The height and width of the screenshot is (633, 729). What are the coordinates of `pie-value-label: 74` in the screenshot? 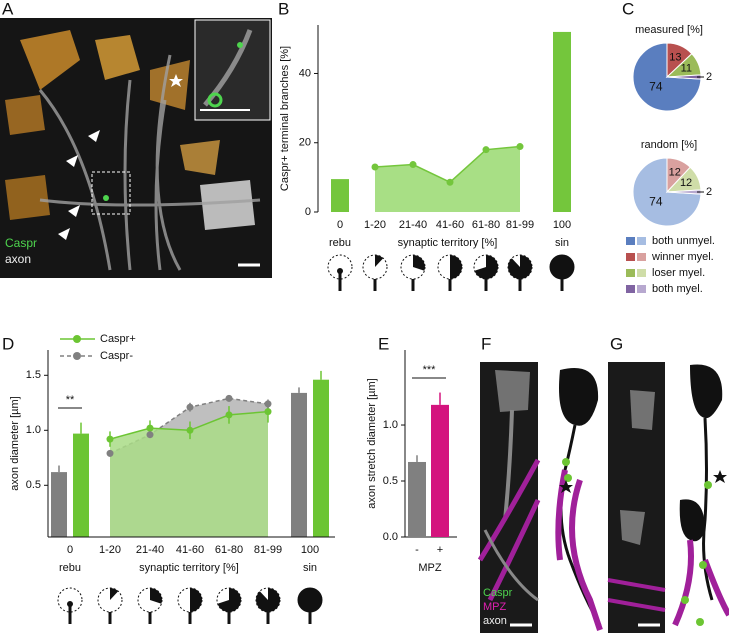 It's located at (656, 87).